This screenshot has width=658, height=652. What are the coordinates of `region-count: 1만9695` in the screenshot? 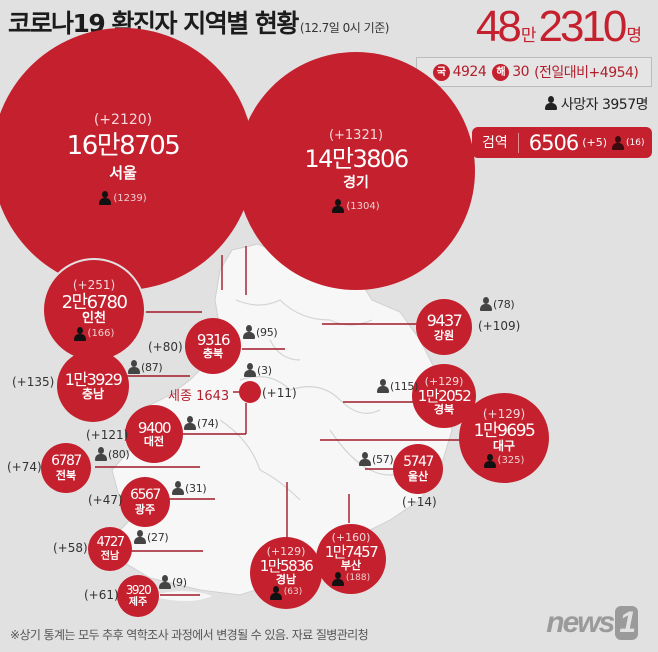 It's located at (504, 430).